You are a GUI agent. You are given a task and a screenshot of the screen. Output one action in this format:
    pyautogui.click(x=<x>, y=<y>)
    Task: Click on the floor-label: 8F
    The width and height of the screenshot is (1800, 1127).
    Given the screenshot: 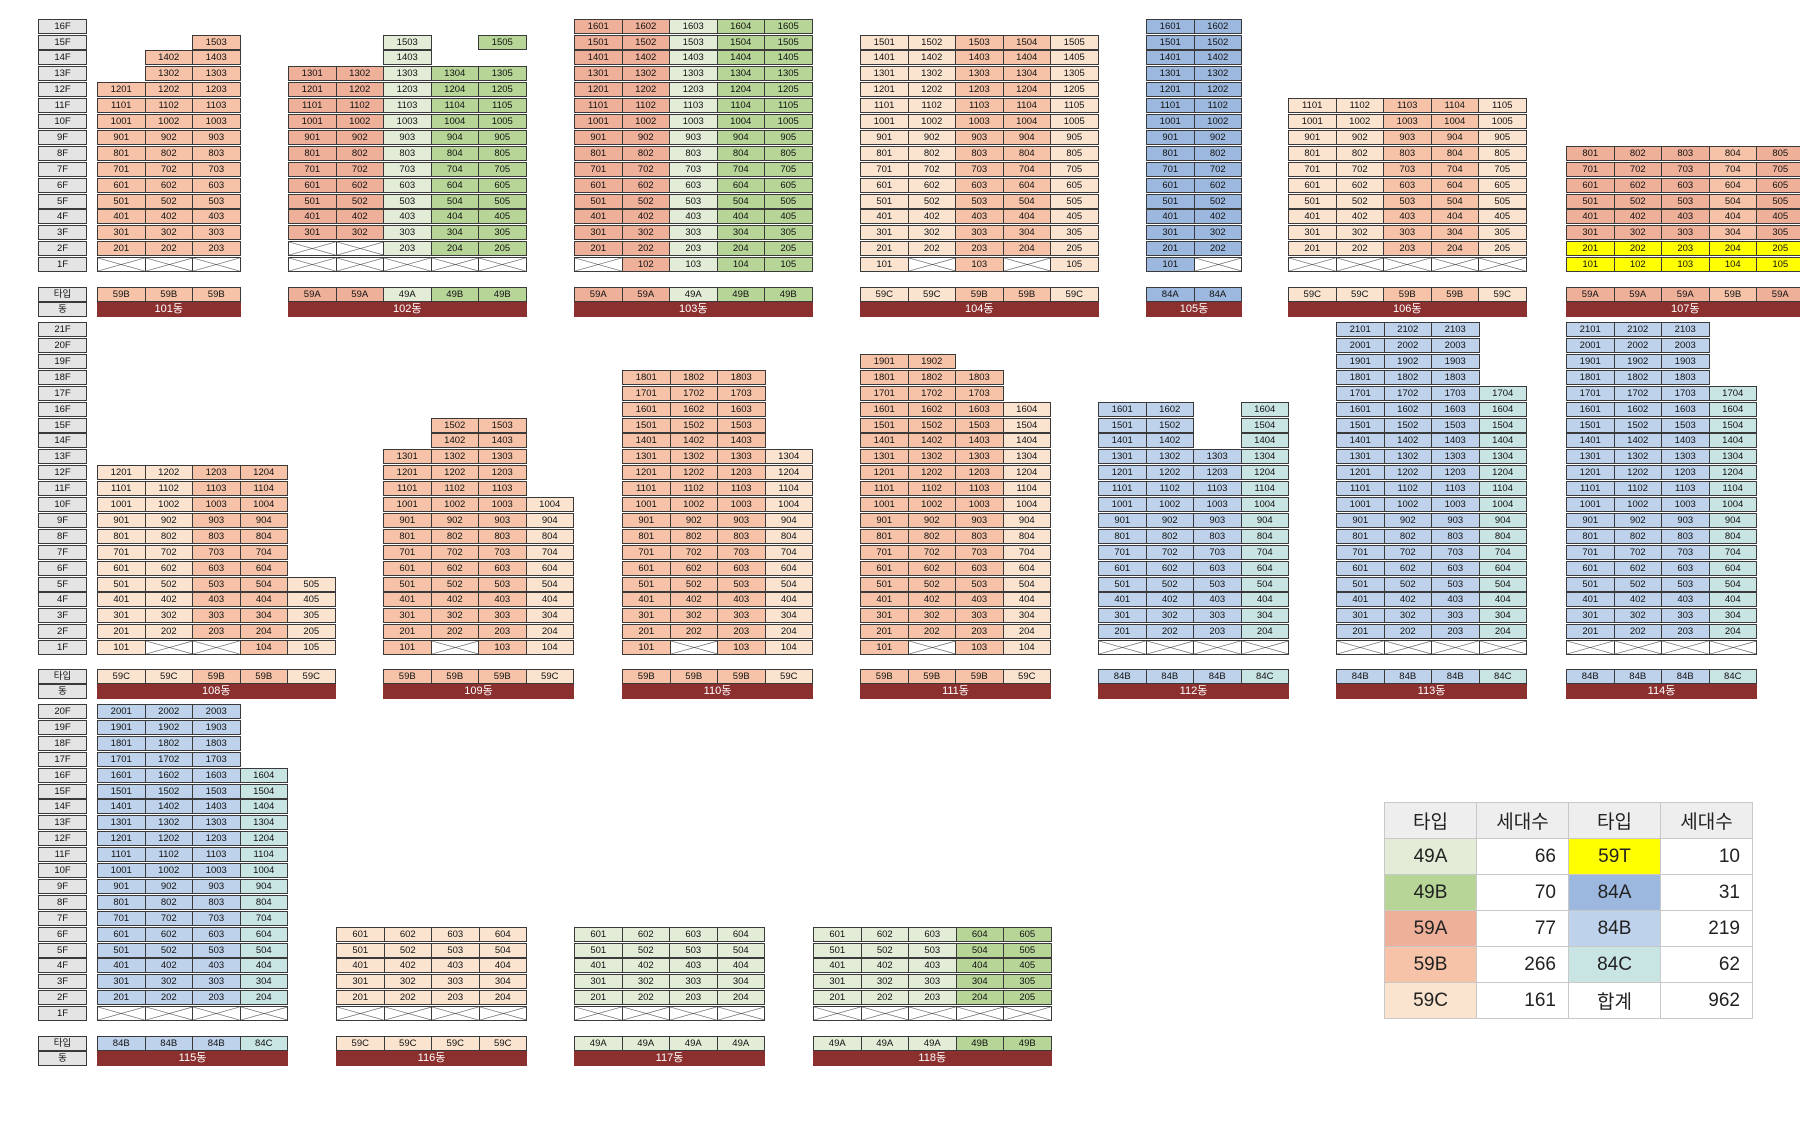 What is the action you would take?
    pyautogui.click(x=62, y=902)
    